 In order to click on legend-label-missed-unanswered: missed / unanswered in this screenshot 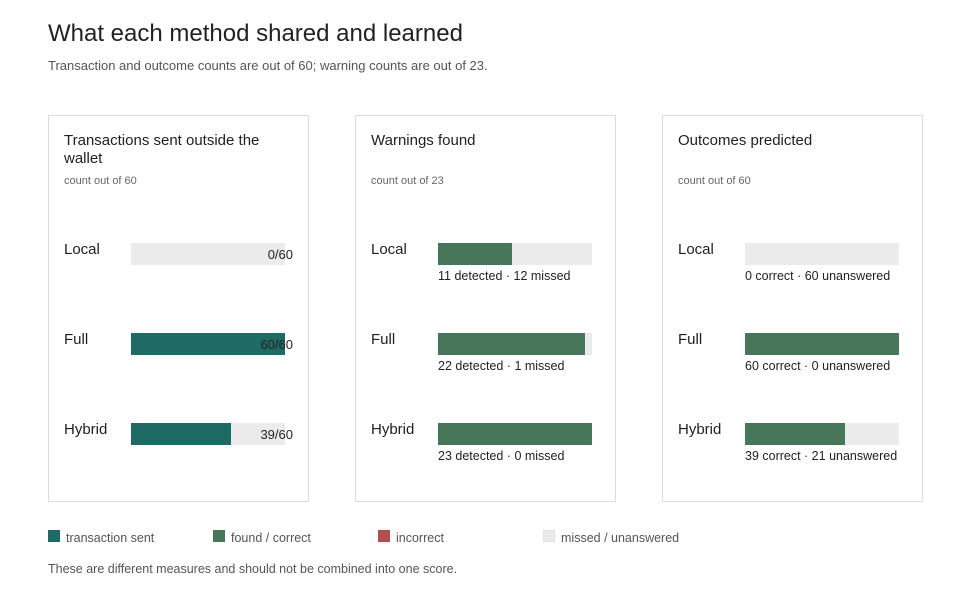, I will do `click(620, 538)`.